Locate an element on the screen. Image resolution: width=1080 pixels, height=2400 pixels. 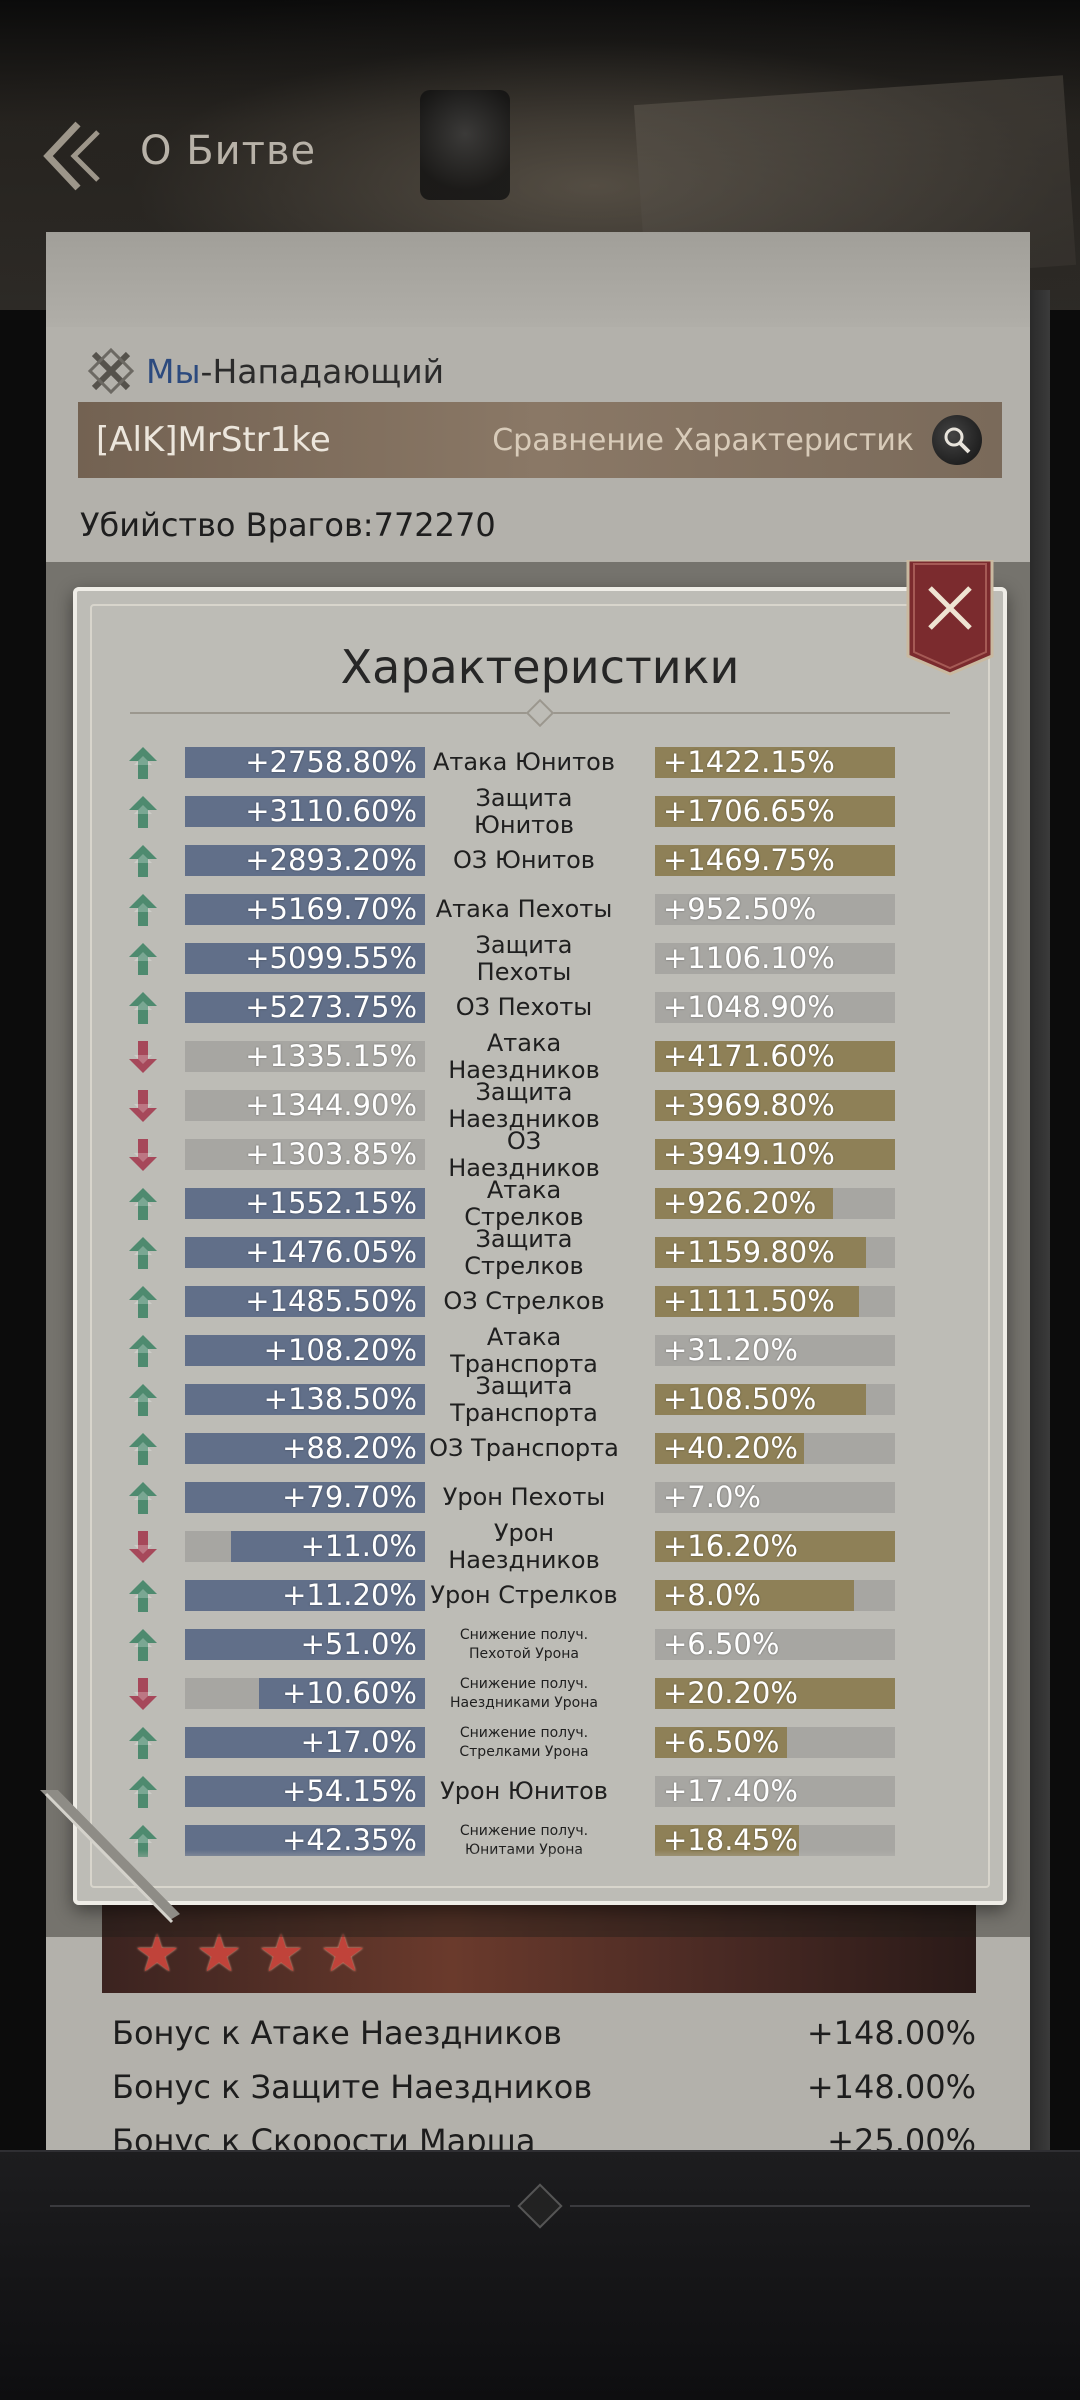
enemy-stat-bar: +108.50% is located at coordinates (775, 1399).